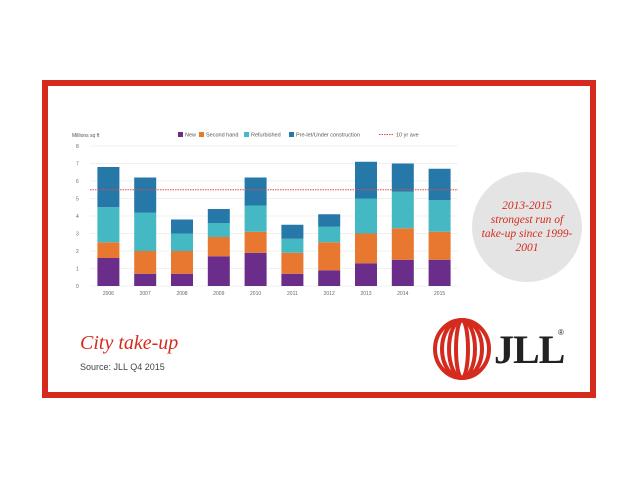 This screenshot has width=638, height=479. Describe the element at coordinates (77, 252) in the screenshot. I see `y-tick-label: 2` at that location.